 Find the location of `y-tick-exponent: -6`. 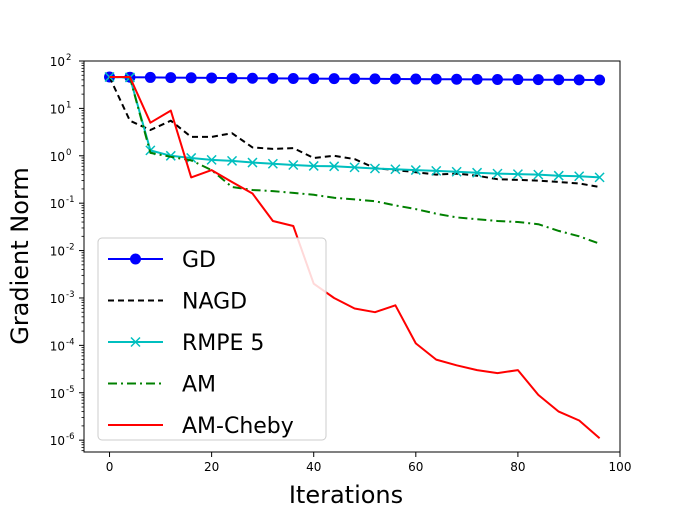

y-tick-exponent: -6 is located at coordinates (70, 437).